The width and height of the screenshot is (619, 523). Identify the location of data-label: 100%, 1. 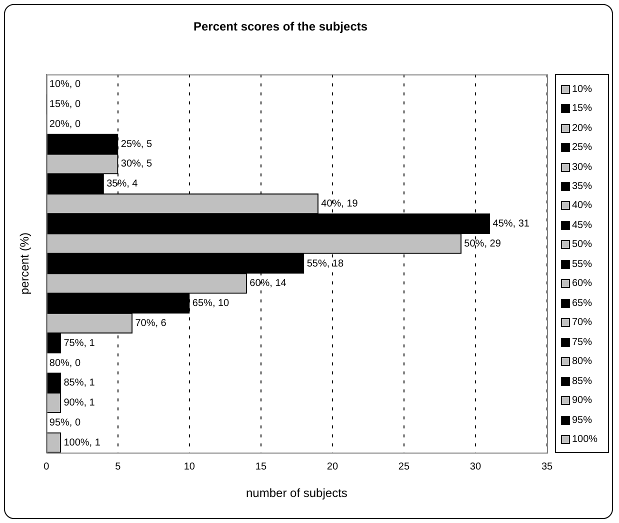
(82, 442).